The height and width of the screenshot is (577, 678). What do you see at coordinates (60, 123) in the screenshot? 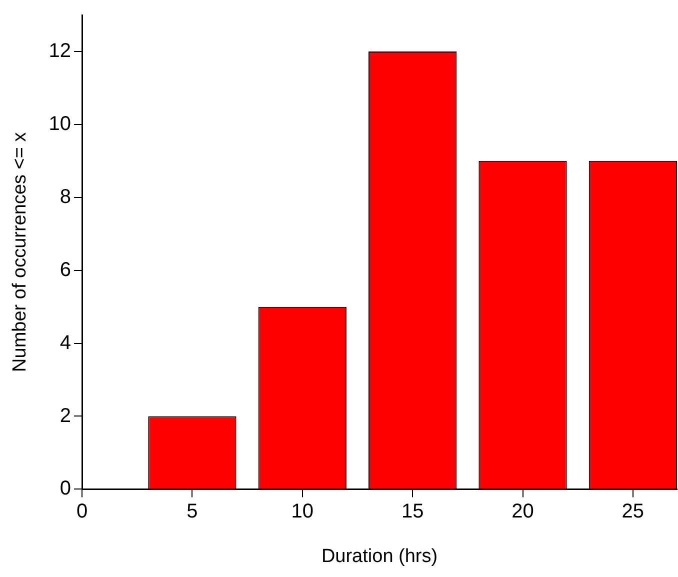
I see `y-tick-label: 10` at bounding box center [60, 123].